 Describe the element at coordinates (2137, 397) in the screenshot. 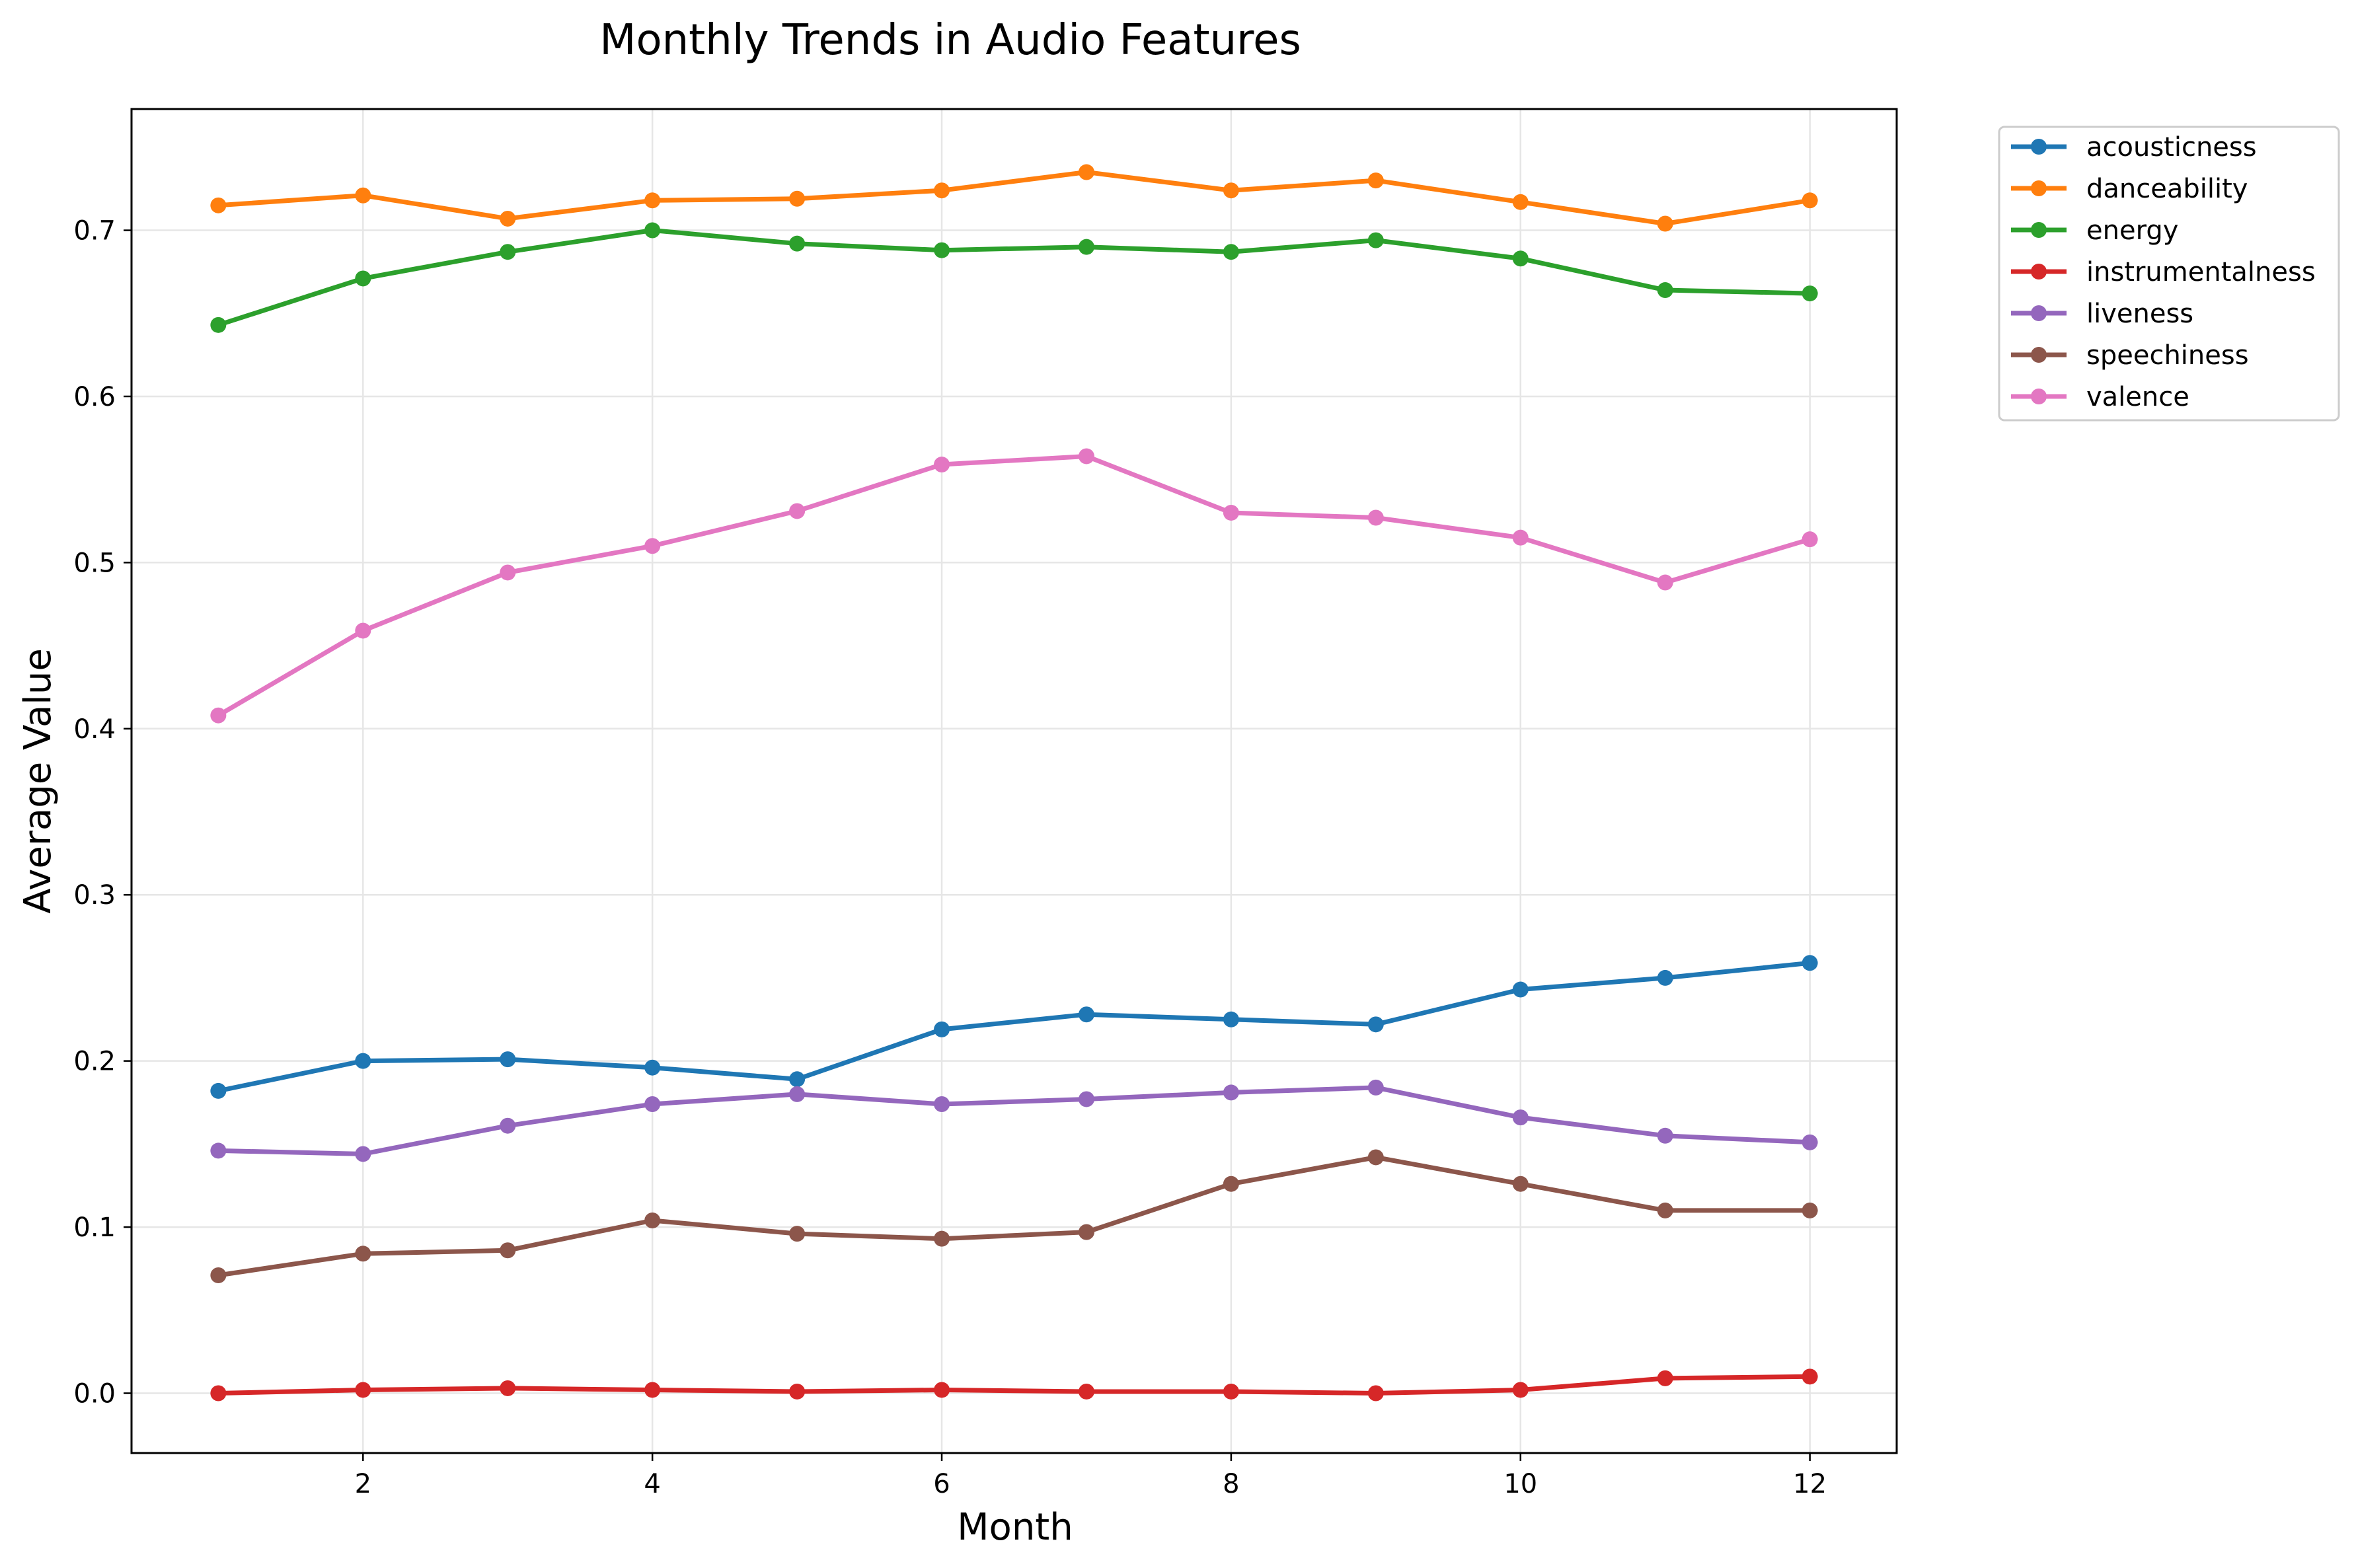

I see `legend-label: valence` at that location.